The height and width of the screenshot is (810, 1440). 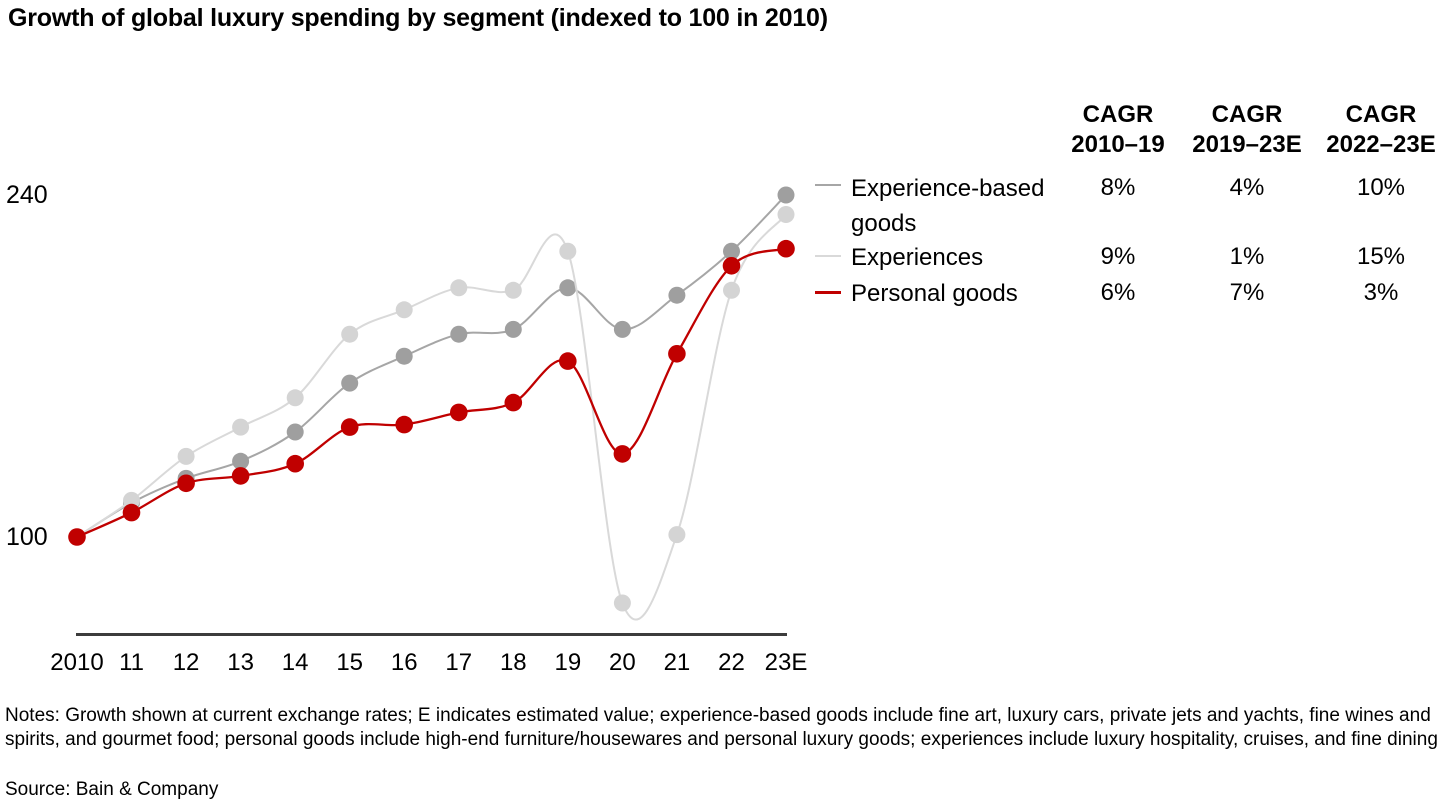 I want to click on cagr-value: 4%, so click(x=1247, y=187).